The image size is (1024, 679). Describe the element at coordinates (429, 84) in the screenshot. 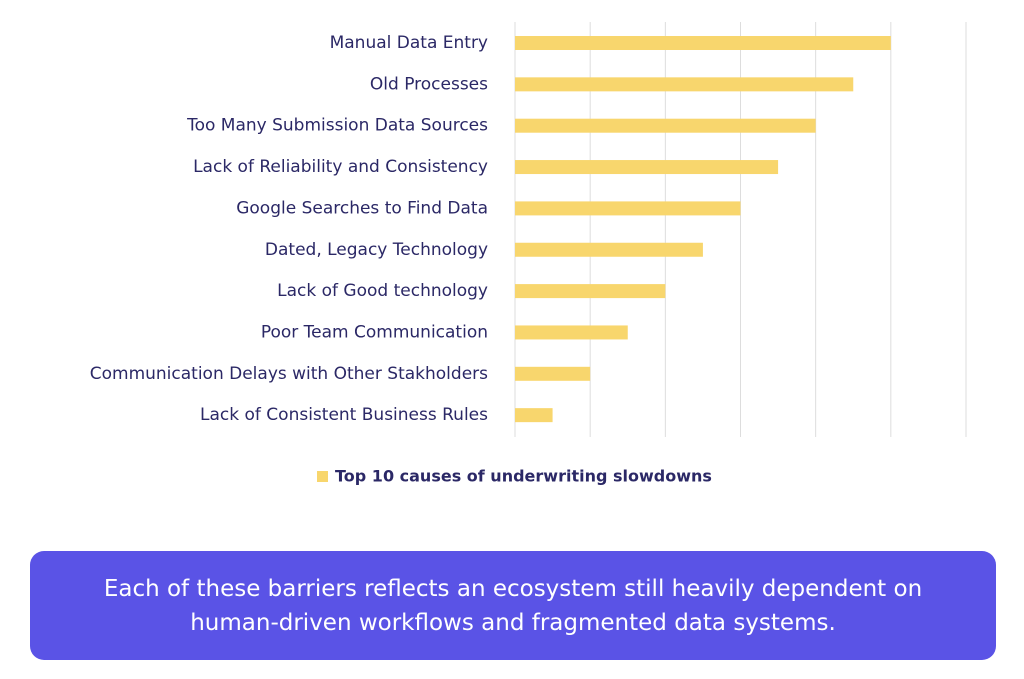

I see `y-tick-label: Old Processes` at that location.